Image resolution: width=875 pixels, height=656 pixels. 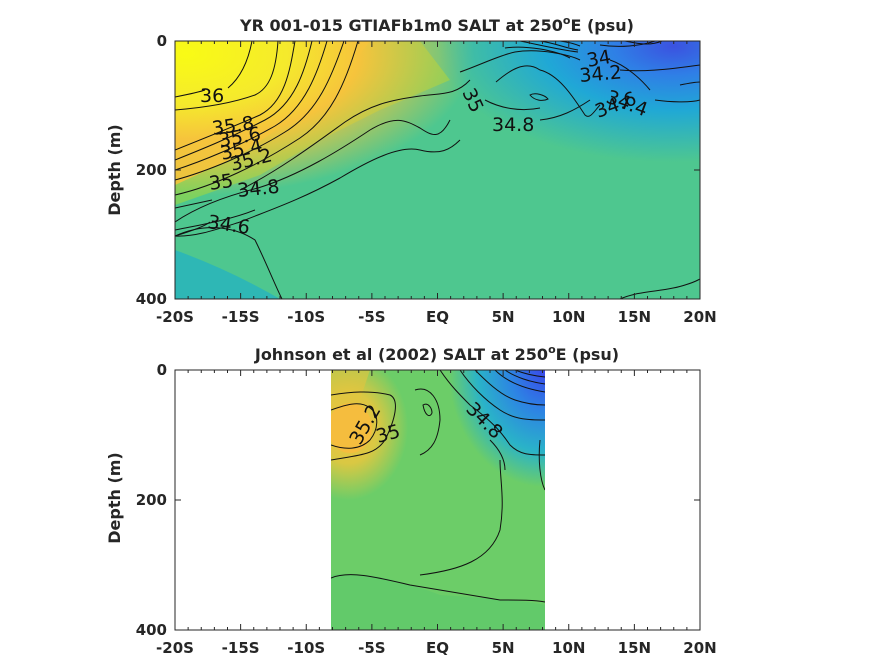 I want to click on chart-title-top: YR 001-015 GTIAFb1m0 SALT at 250oE (psu), so click(x=436, y=24).